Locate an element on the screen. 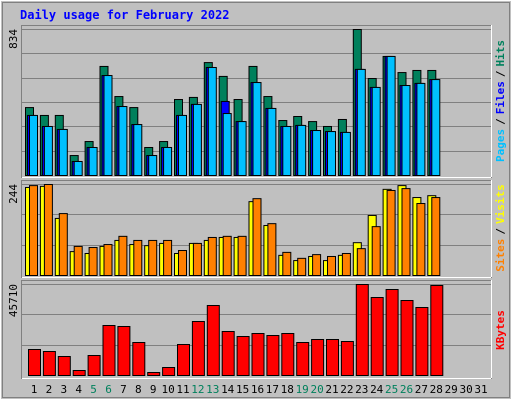 The height and width of the screenshot is (400, 512). x-tick-label: 9 is located at coordinates (153, 389).